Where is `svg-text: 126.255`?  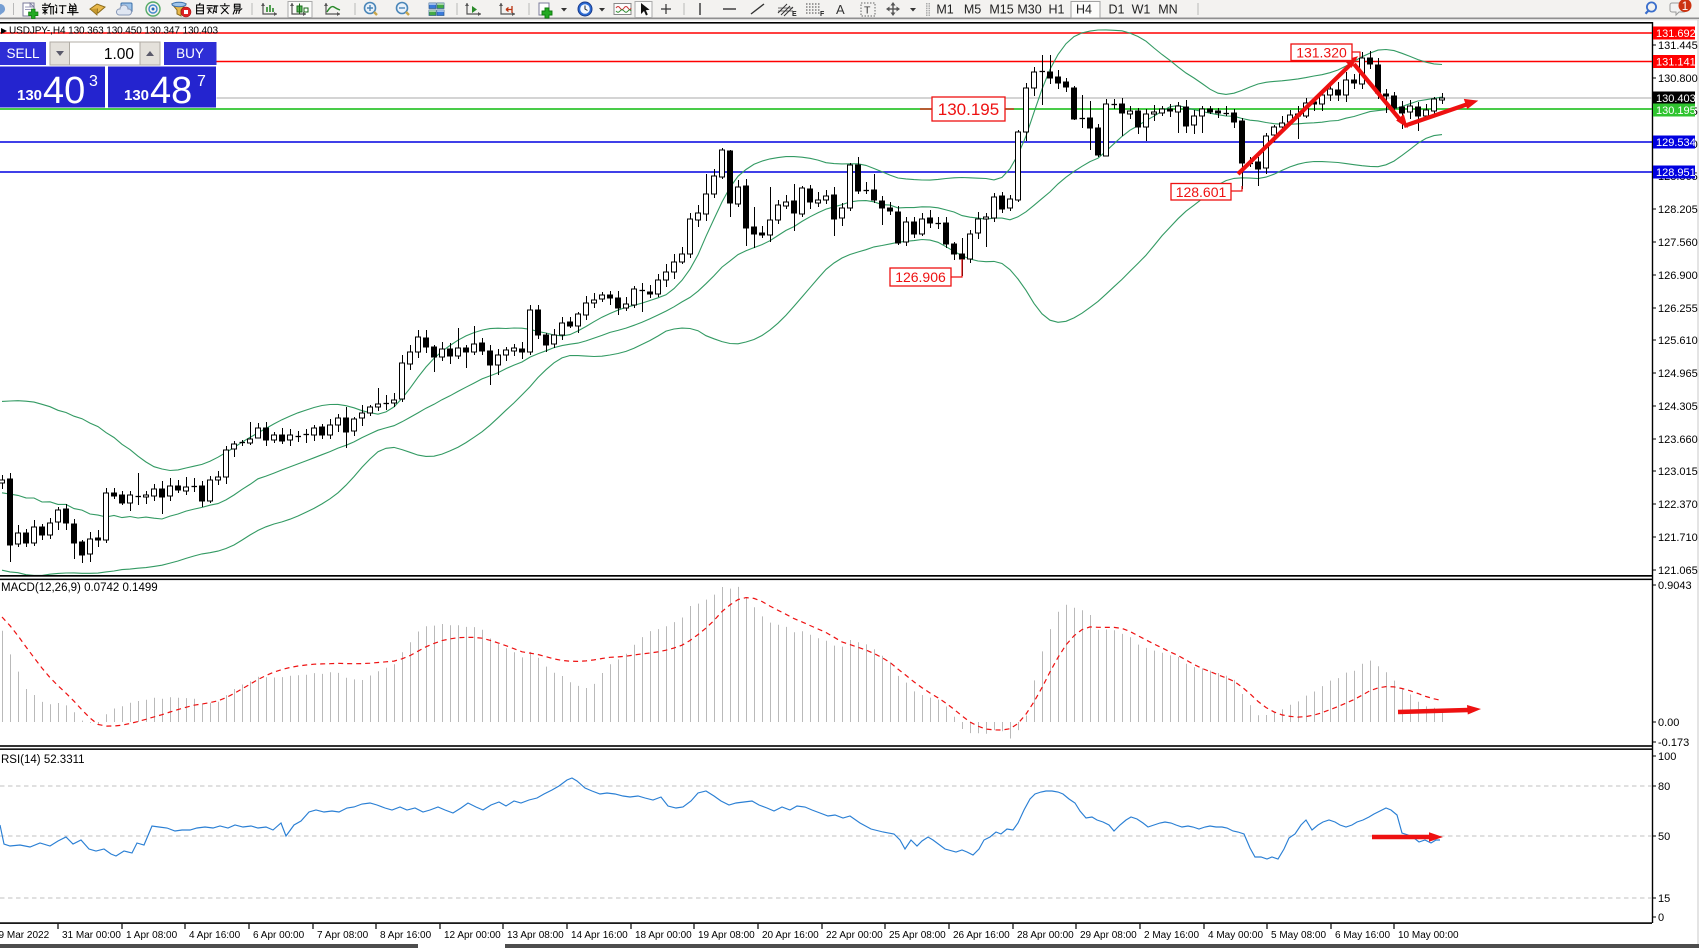
svg-text: 126.255 is located at coordinates (1678, 309).